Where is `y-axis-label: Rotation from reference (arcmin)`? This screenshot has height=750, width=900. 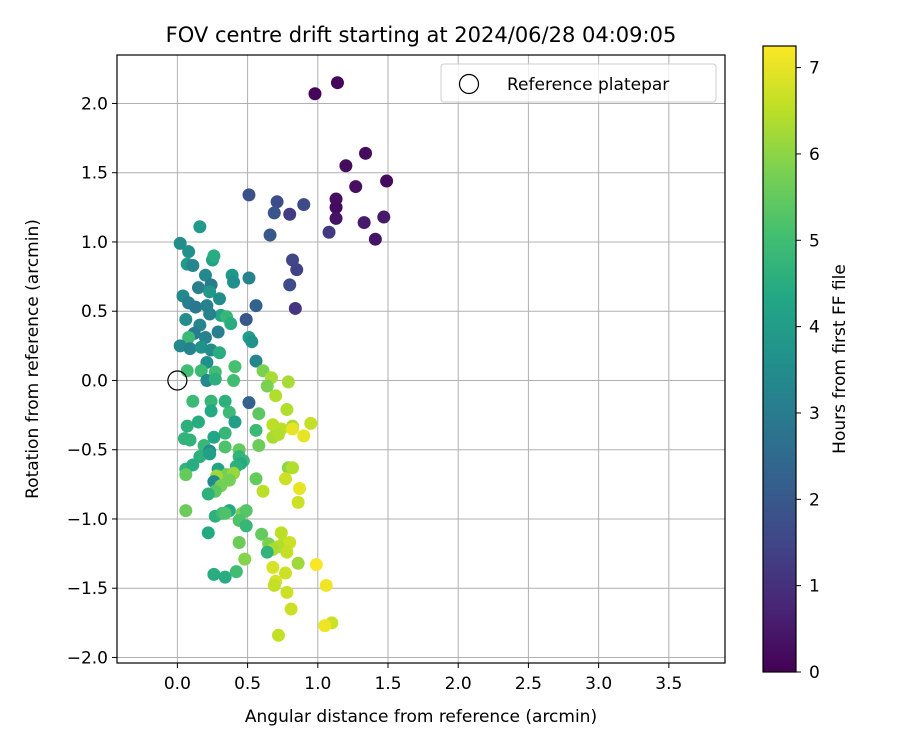 y-axis-label: Rotation from reference (arcmin) is located at coordinates (33, 359).